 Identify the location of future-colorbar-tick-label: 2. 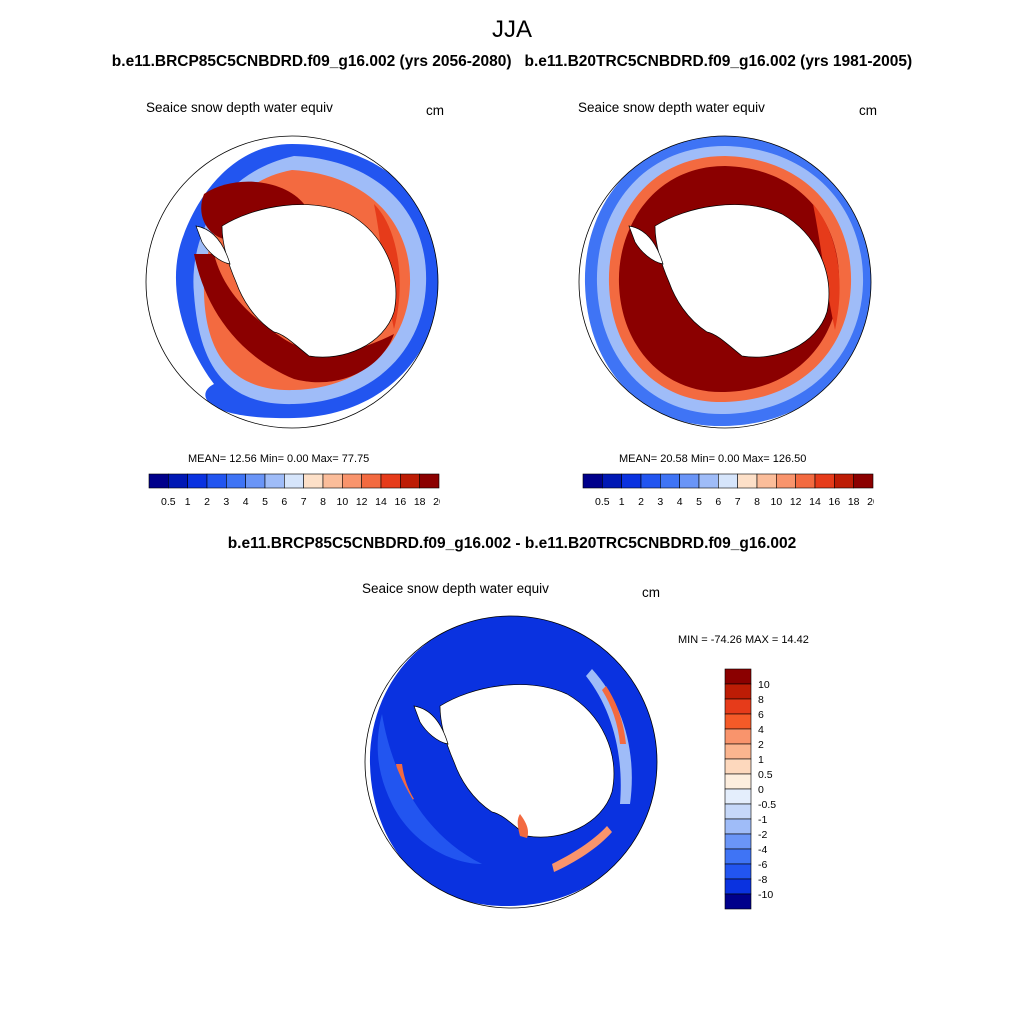
(207, 502).